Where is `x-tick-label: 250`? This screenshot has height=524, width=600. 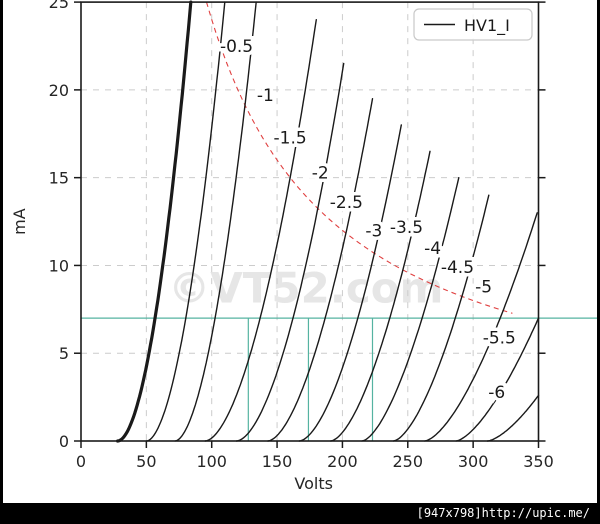
x-tick-label: 250 is located at coordinates (408, 461).